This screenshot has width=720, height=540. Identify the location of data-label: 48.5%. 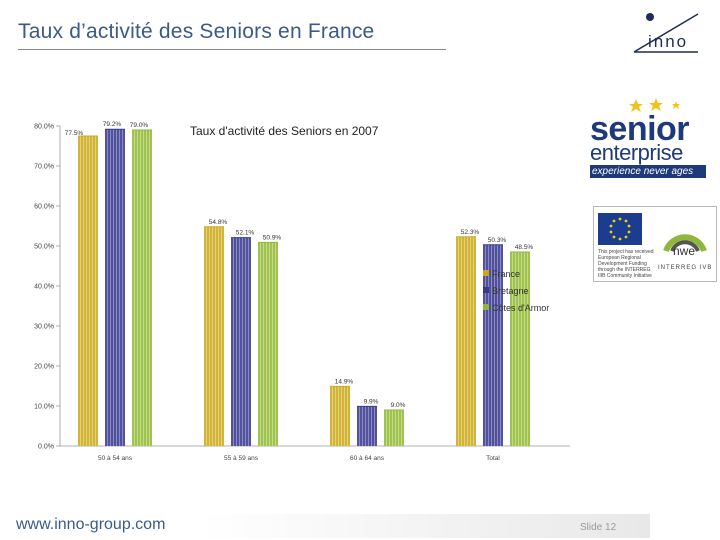
(524, 247).